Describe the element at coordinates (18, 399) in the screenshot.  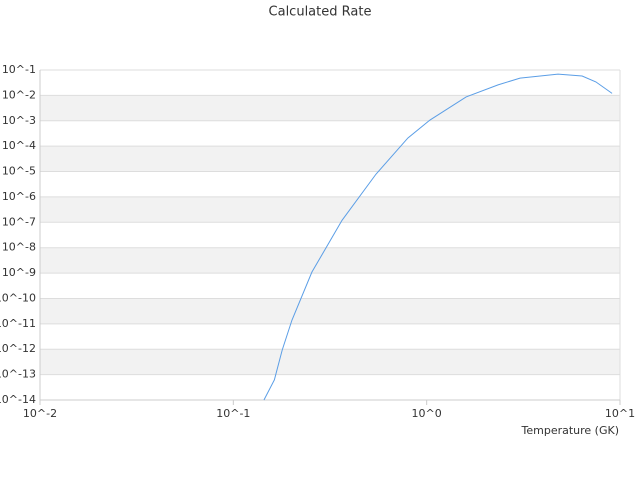
I see `y-tick-label: 10^-14` at that location.